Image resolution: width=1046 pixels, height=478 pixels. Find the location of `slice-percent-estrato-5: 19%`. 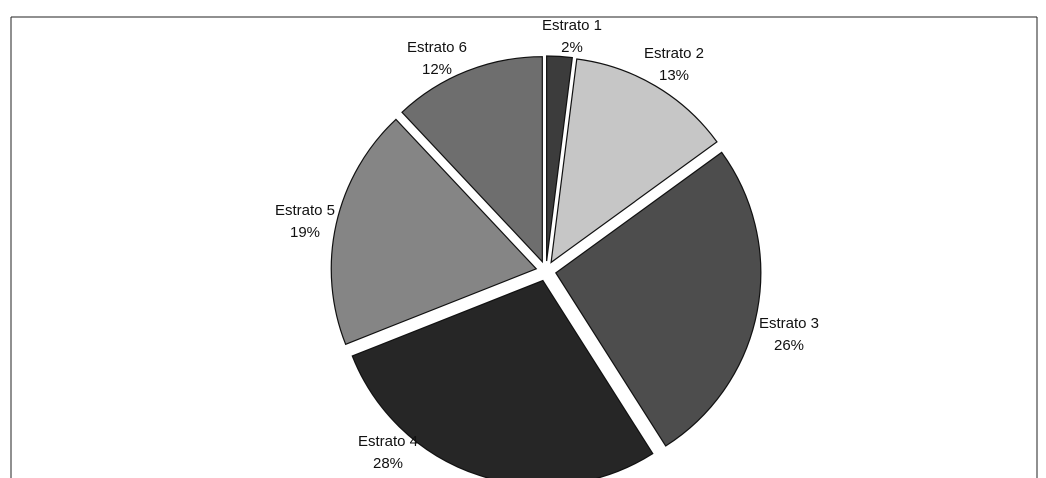

slice-percent-estrato-5: 19% is located at coordinates (305, 232).